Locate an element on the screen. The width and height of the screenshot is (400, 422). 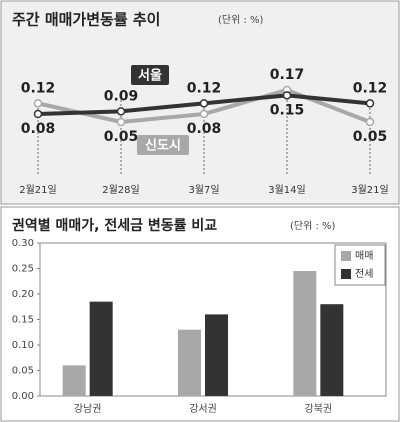
x-tick-label: 강남권 is located at coordinates (88, 409).